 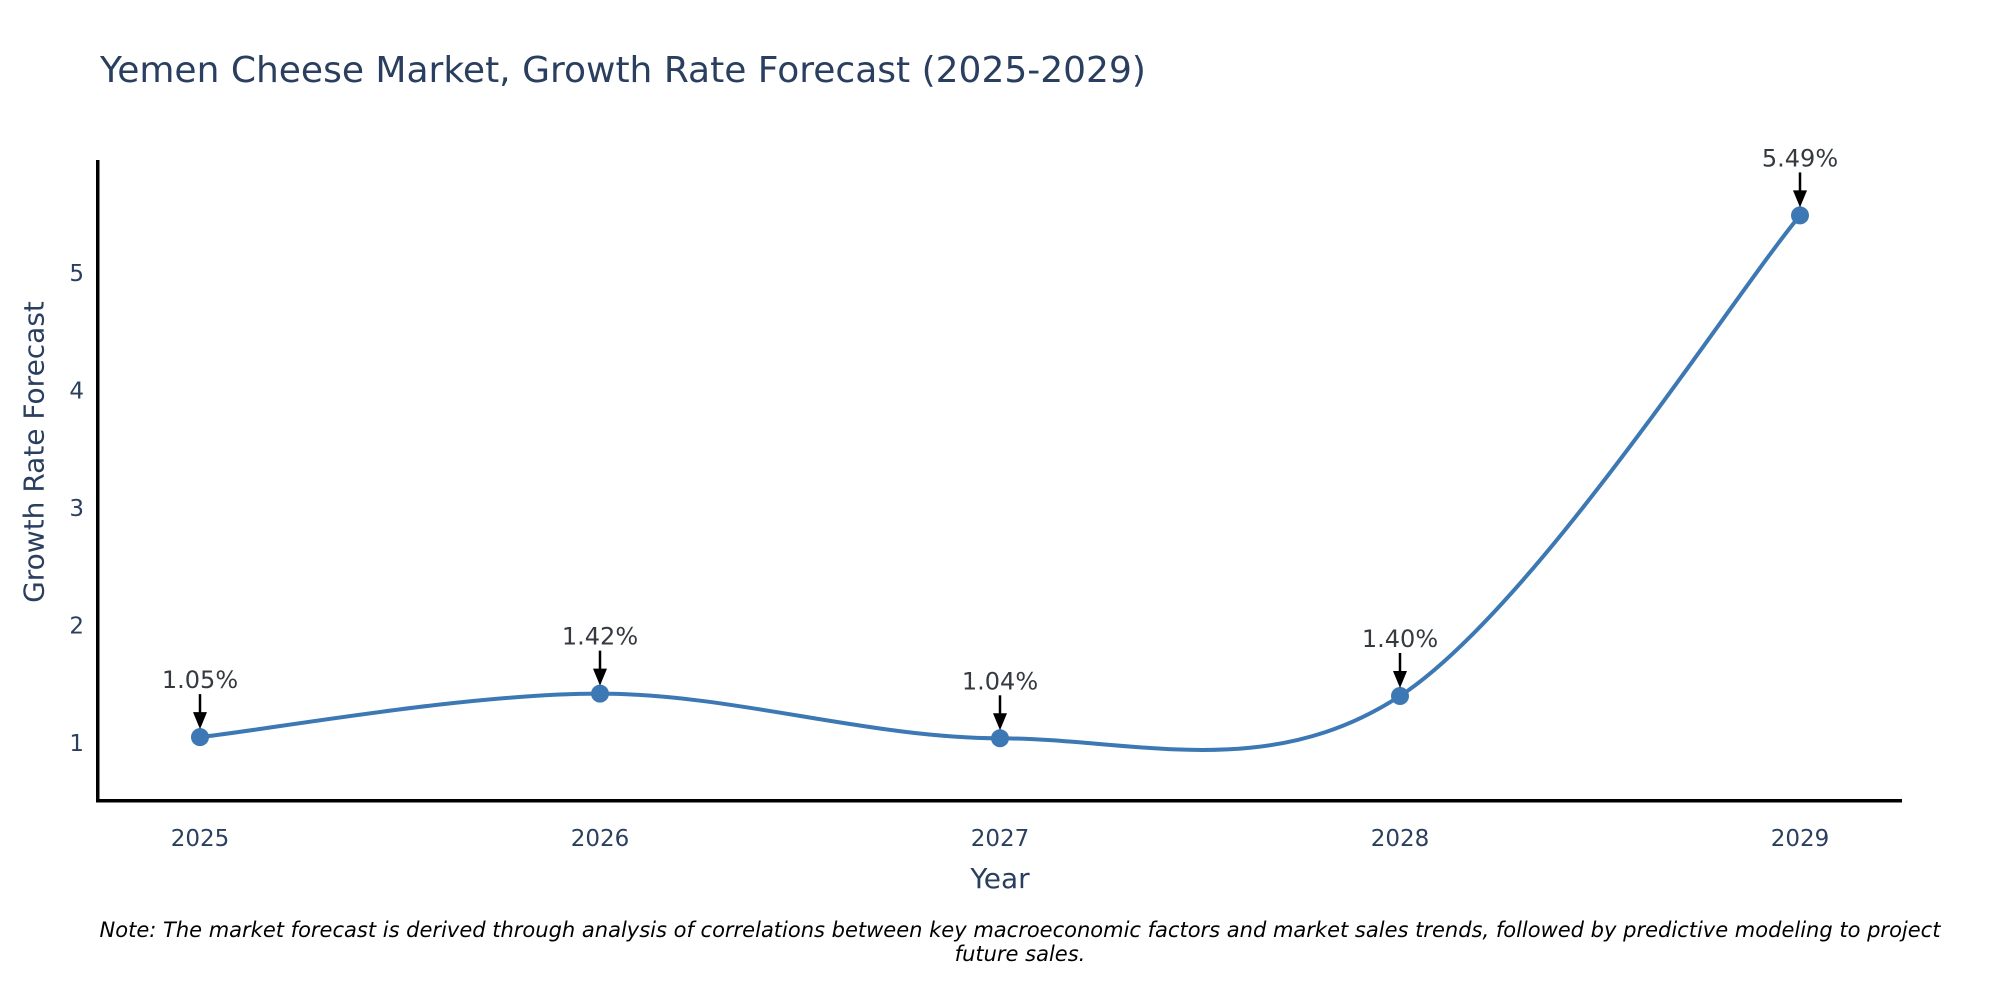 What do you see at coordinates (200, 737) in the screenshot?
I see `data-point-2025` at bounding box center [200, 737].